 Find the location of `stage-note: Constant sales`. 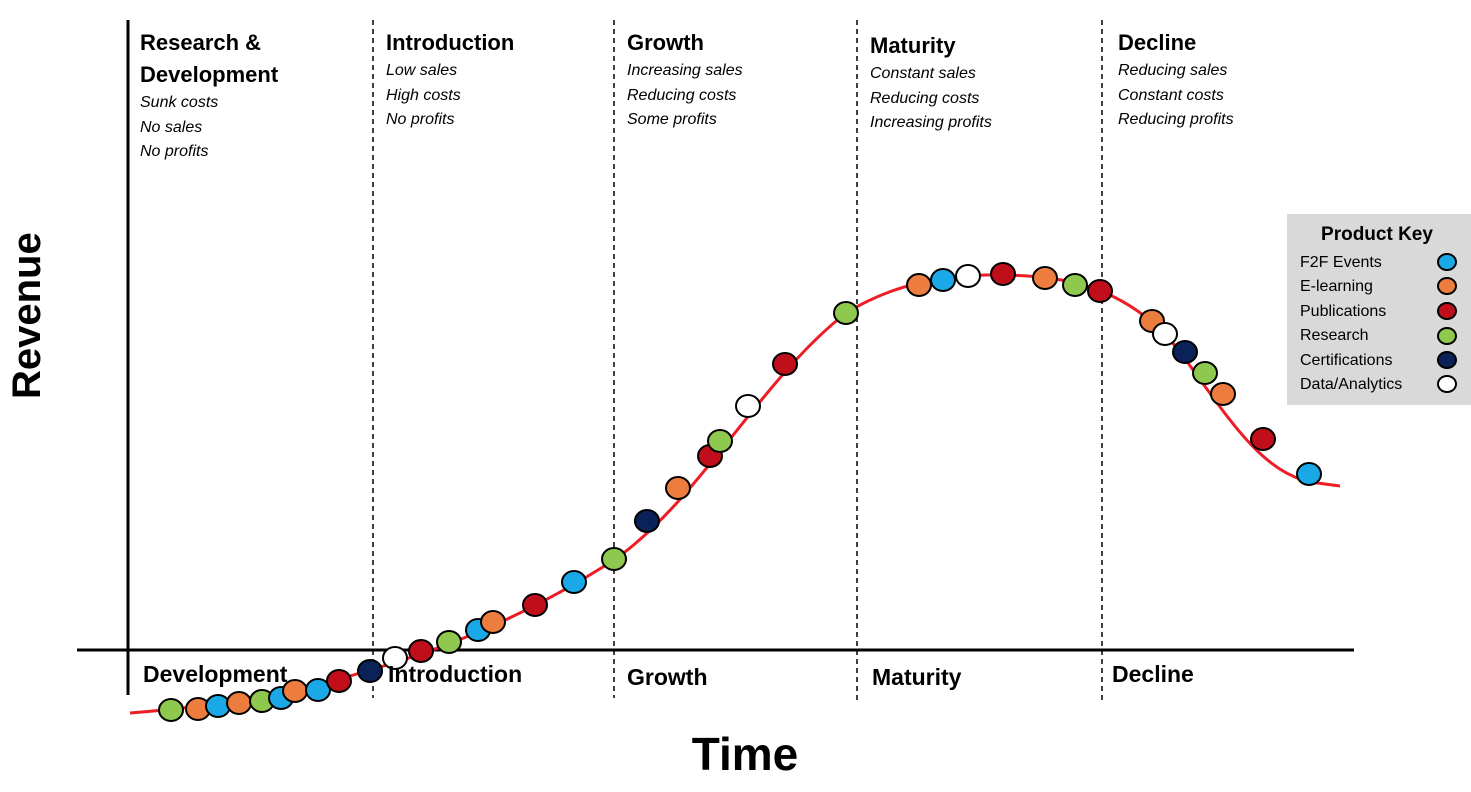

stage-note: Constant sales is located at coordinates (923, 73).